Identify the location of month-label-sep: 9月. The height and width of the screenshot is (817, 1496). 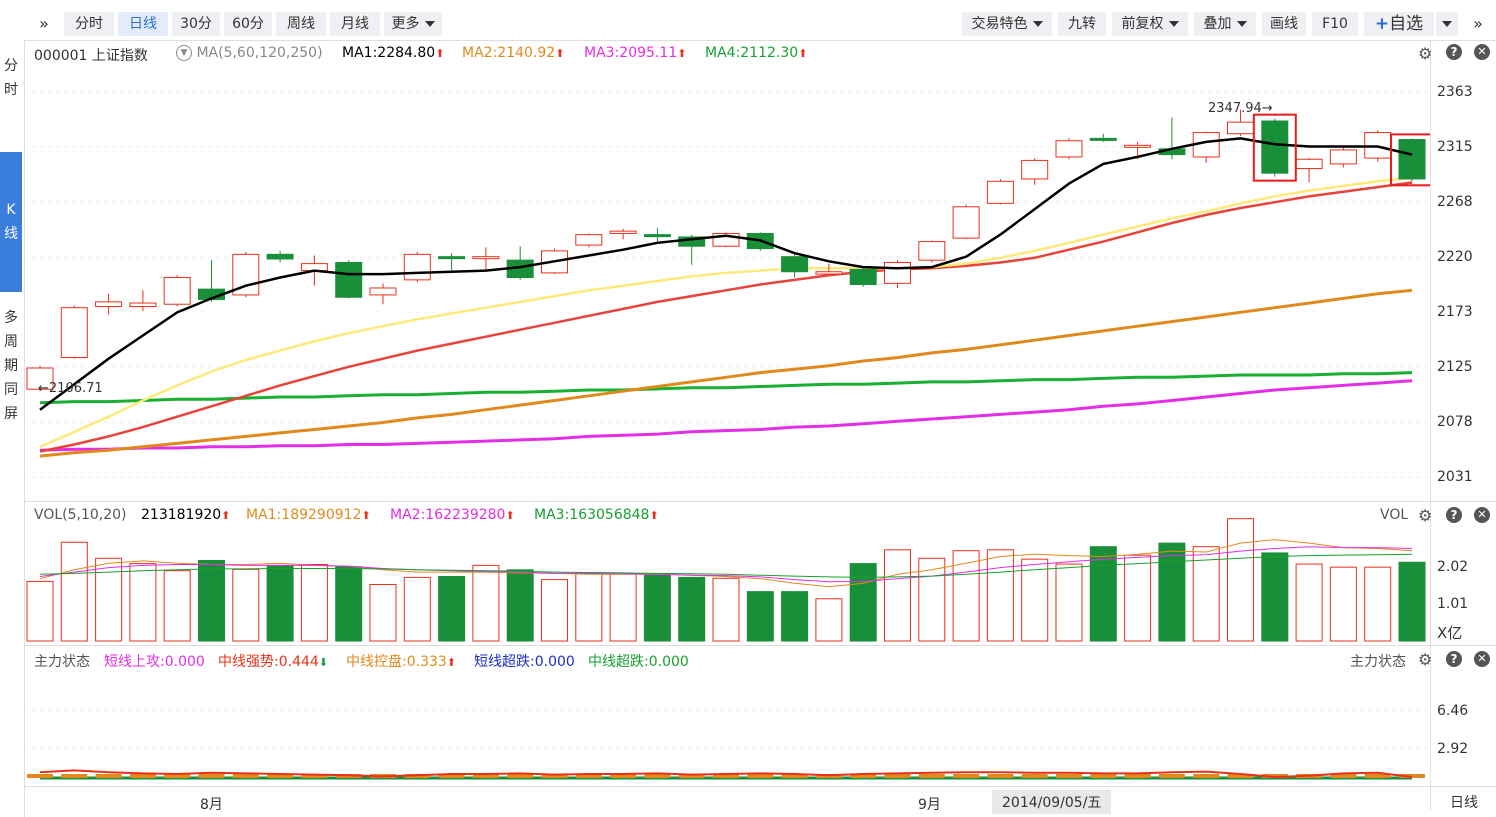
(929, 805).